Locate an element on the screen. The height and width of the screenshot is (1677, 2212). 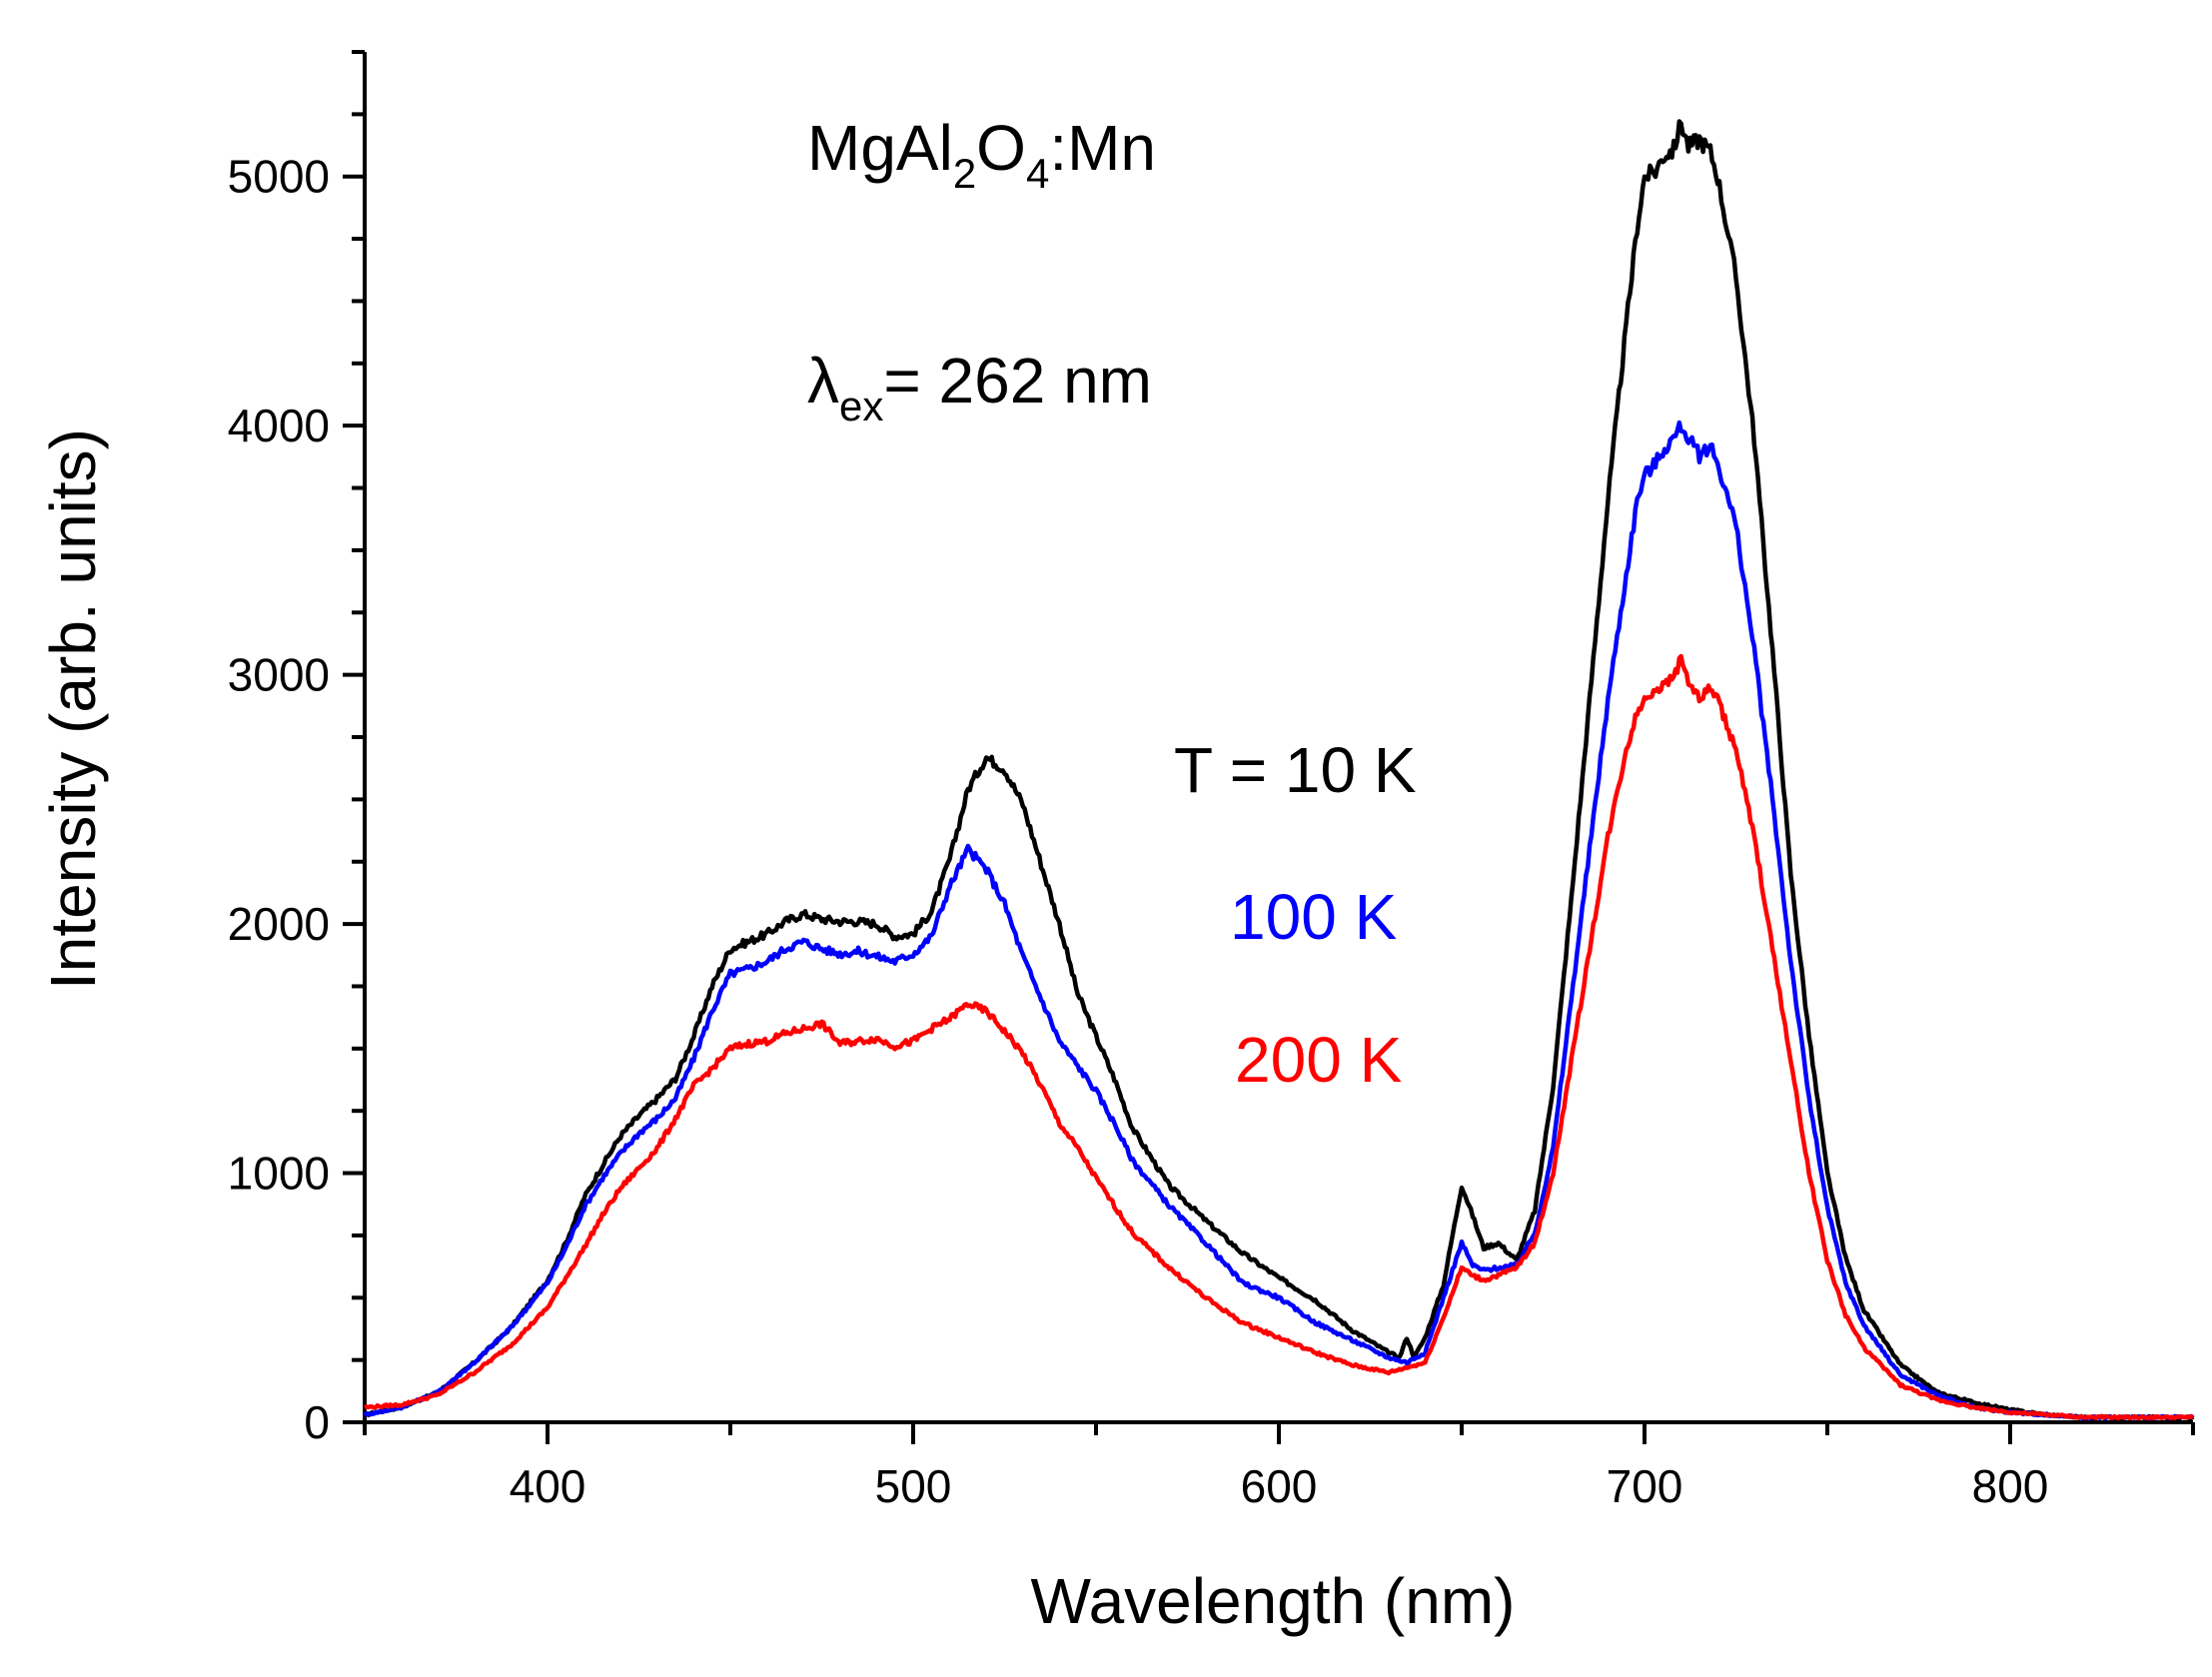
y-tick-label: 2000 is located at coordinates (279, 924).